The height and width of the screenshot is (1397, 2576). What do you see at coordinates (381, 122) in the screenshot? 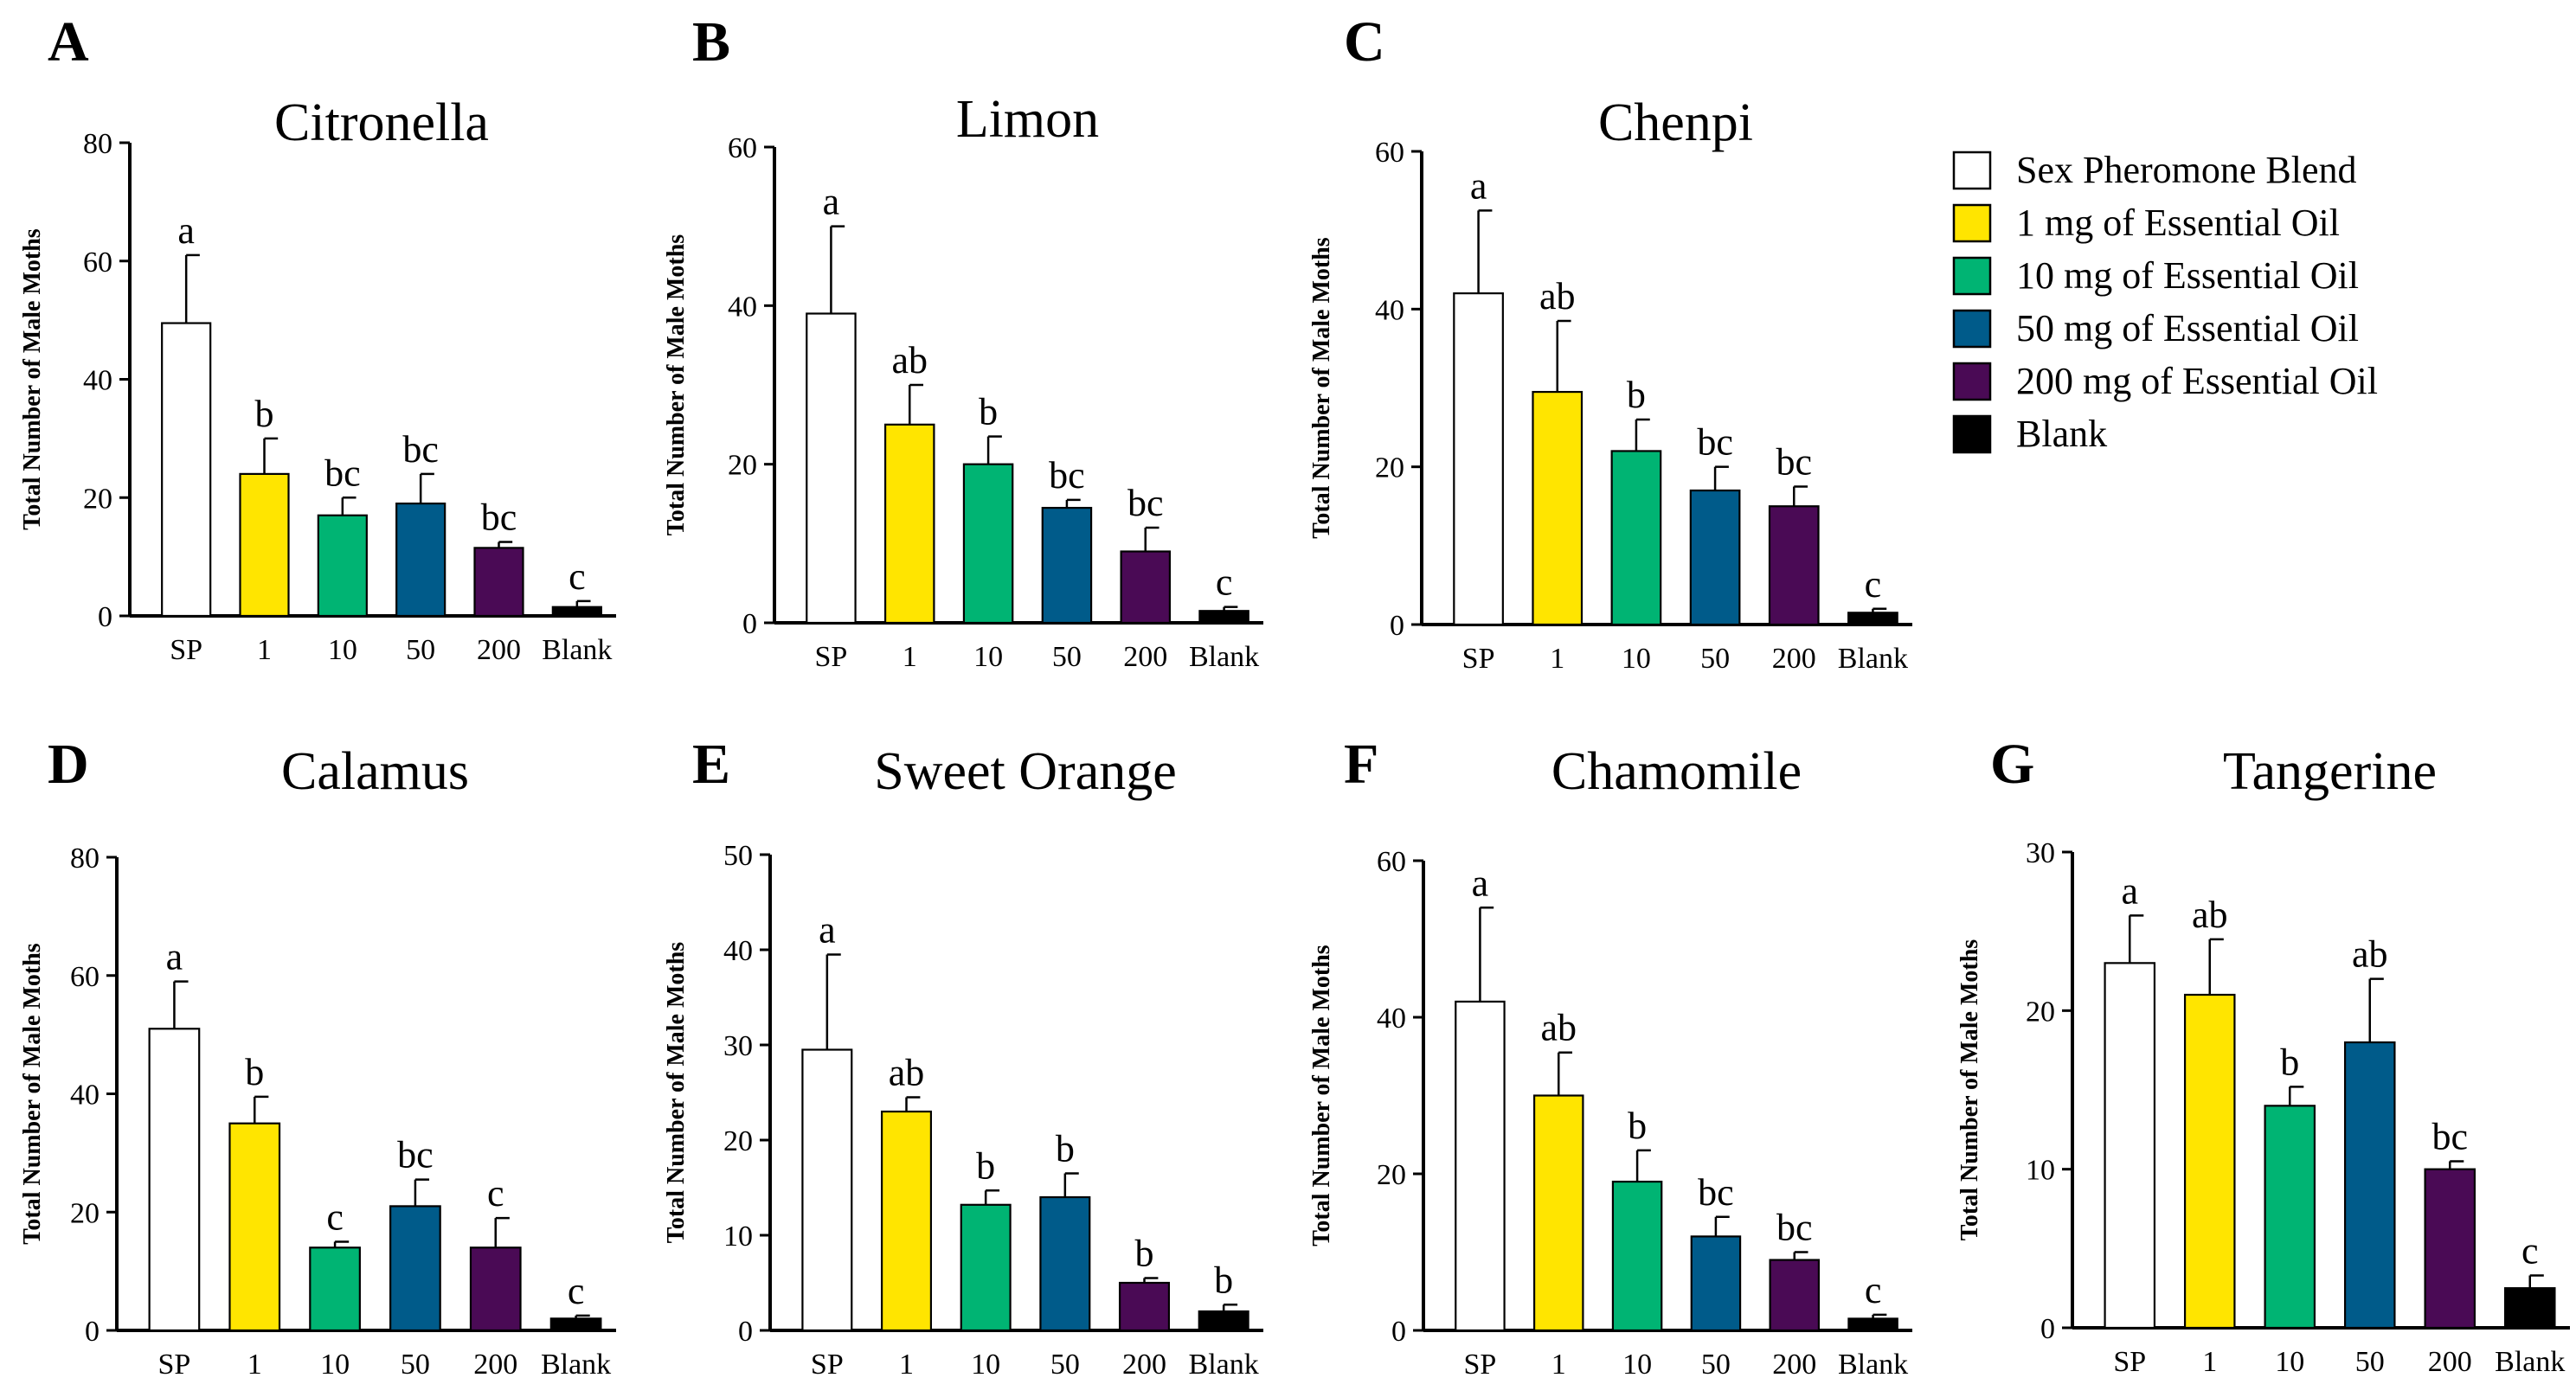
I see `chart-title: Citronella` at bounding box center [381, 122].